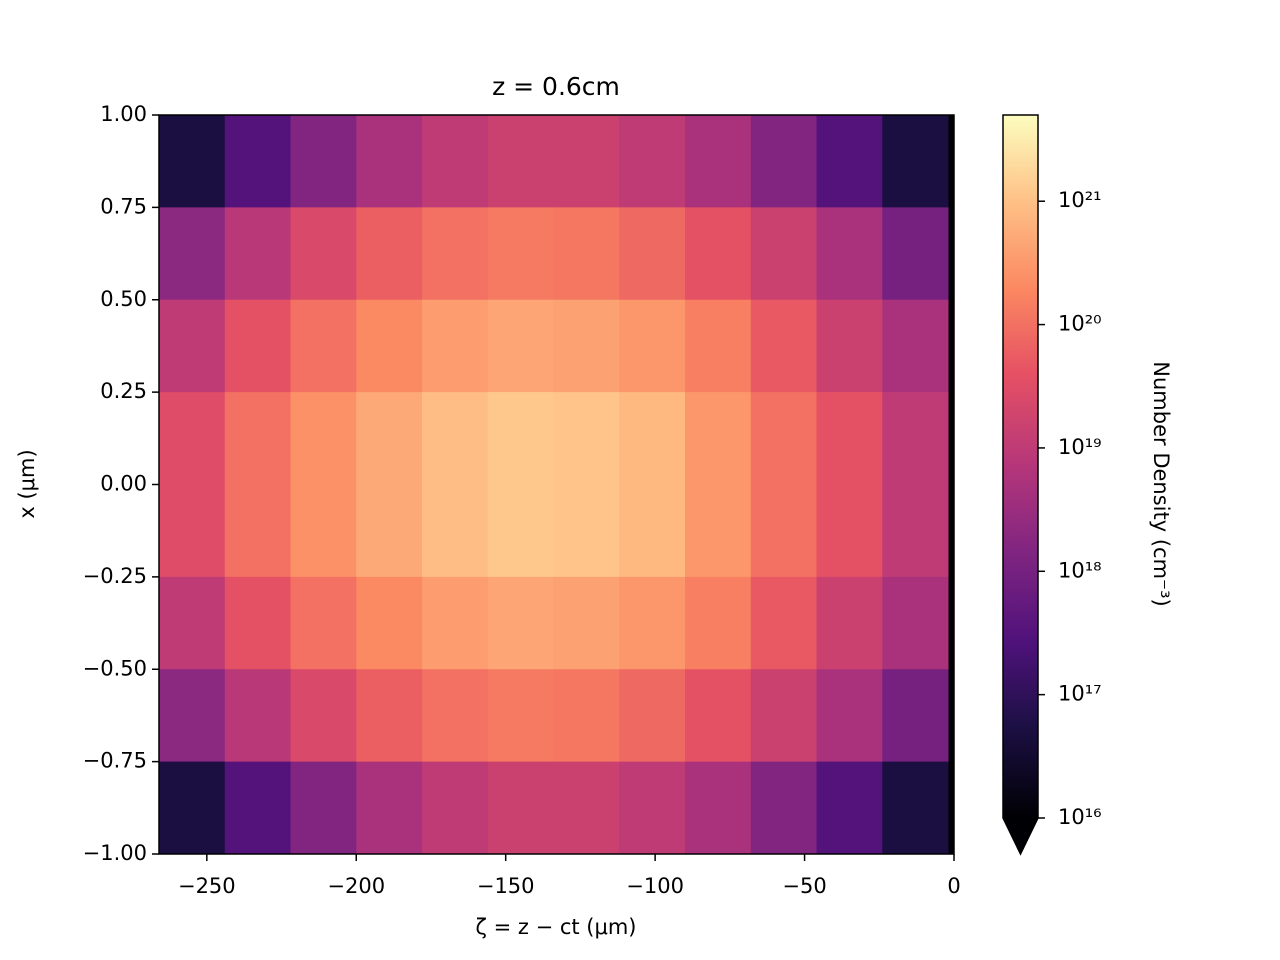 This screenshot has width=1280, height=960. I want to click on colorbar-tick-label: 10¹⁶, so click(1080, 817).